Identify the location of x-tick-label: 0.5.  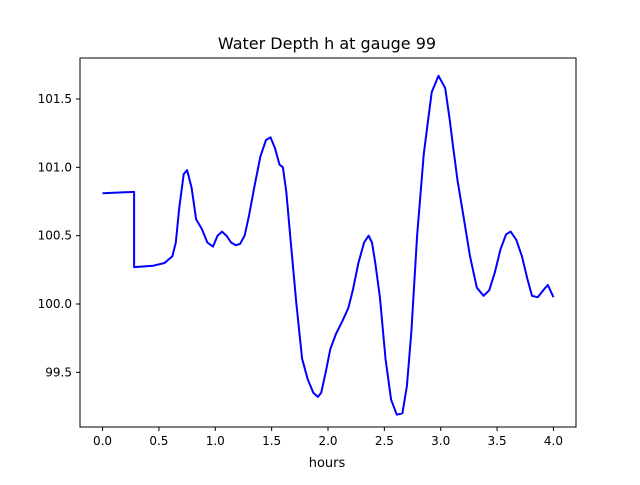
(158, 441).